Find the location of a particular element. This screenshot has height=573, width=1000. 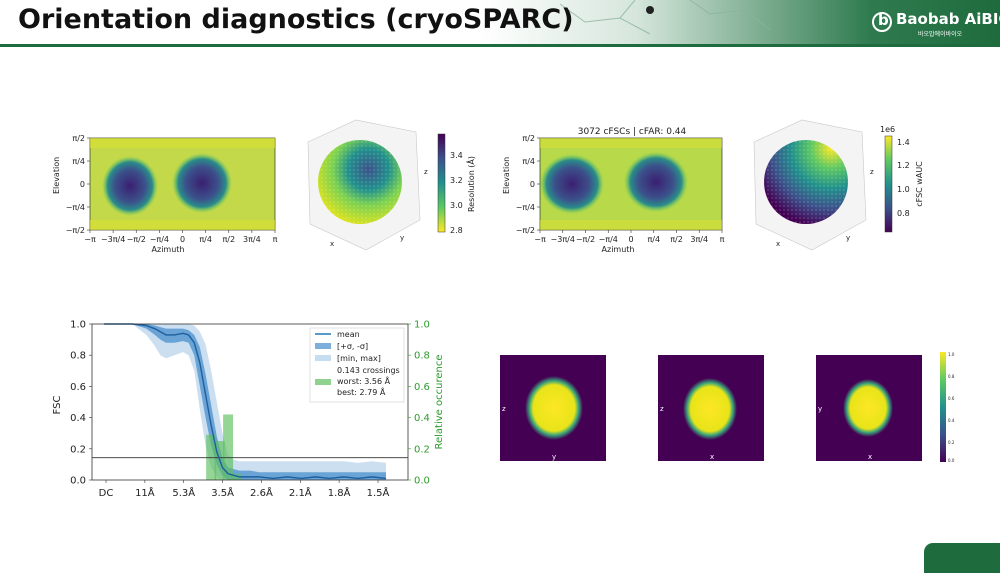

cbar2-label: cFSC wAUC is located at coordinates (919, 184).